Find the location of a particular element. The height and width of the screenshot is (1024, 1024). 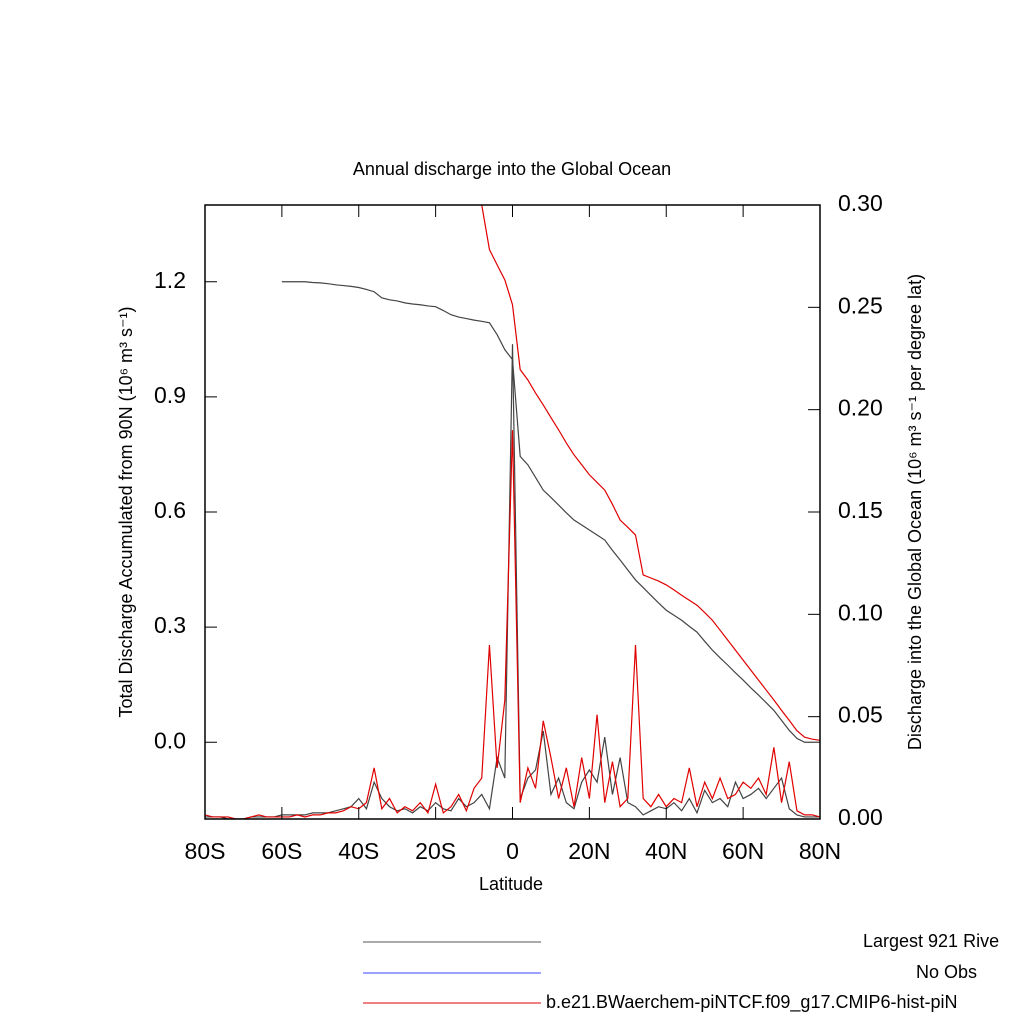

y2-tick-label: 0.15 is located at coordinates (860, 510).